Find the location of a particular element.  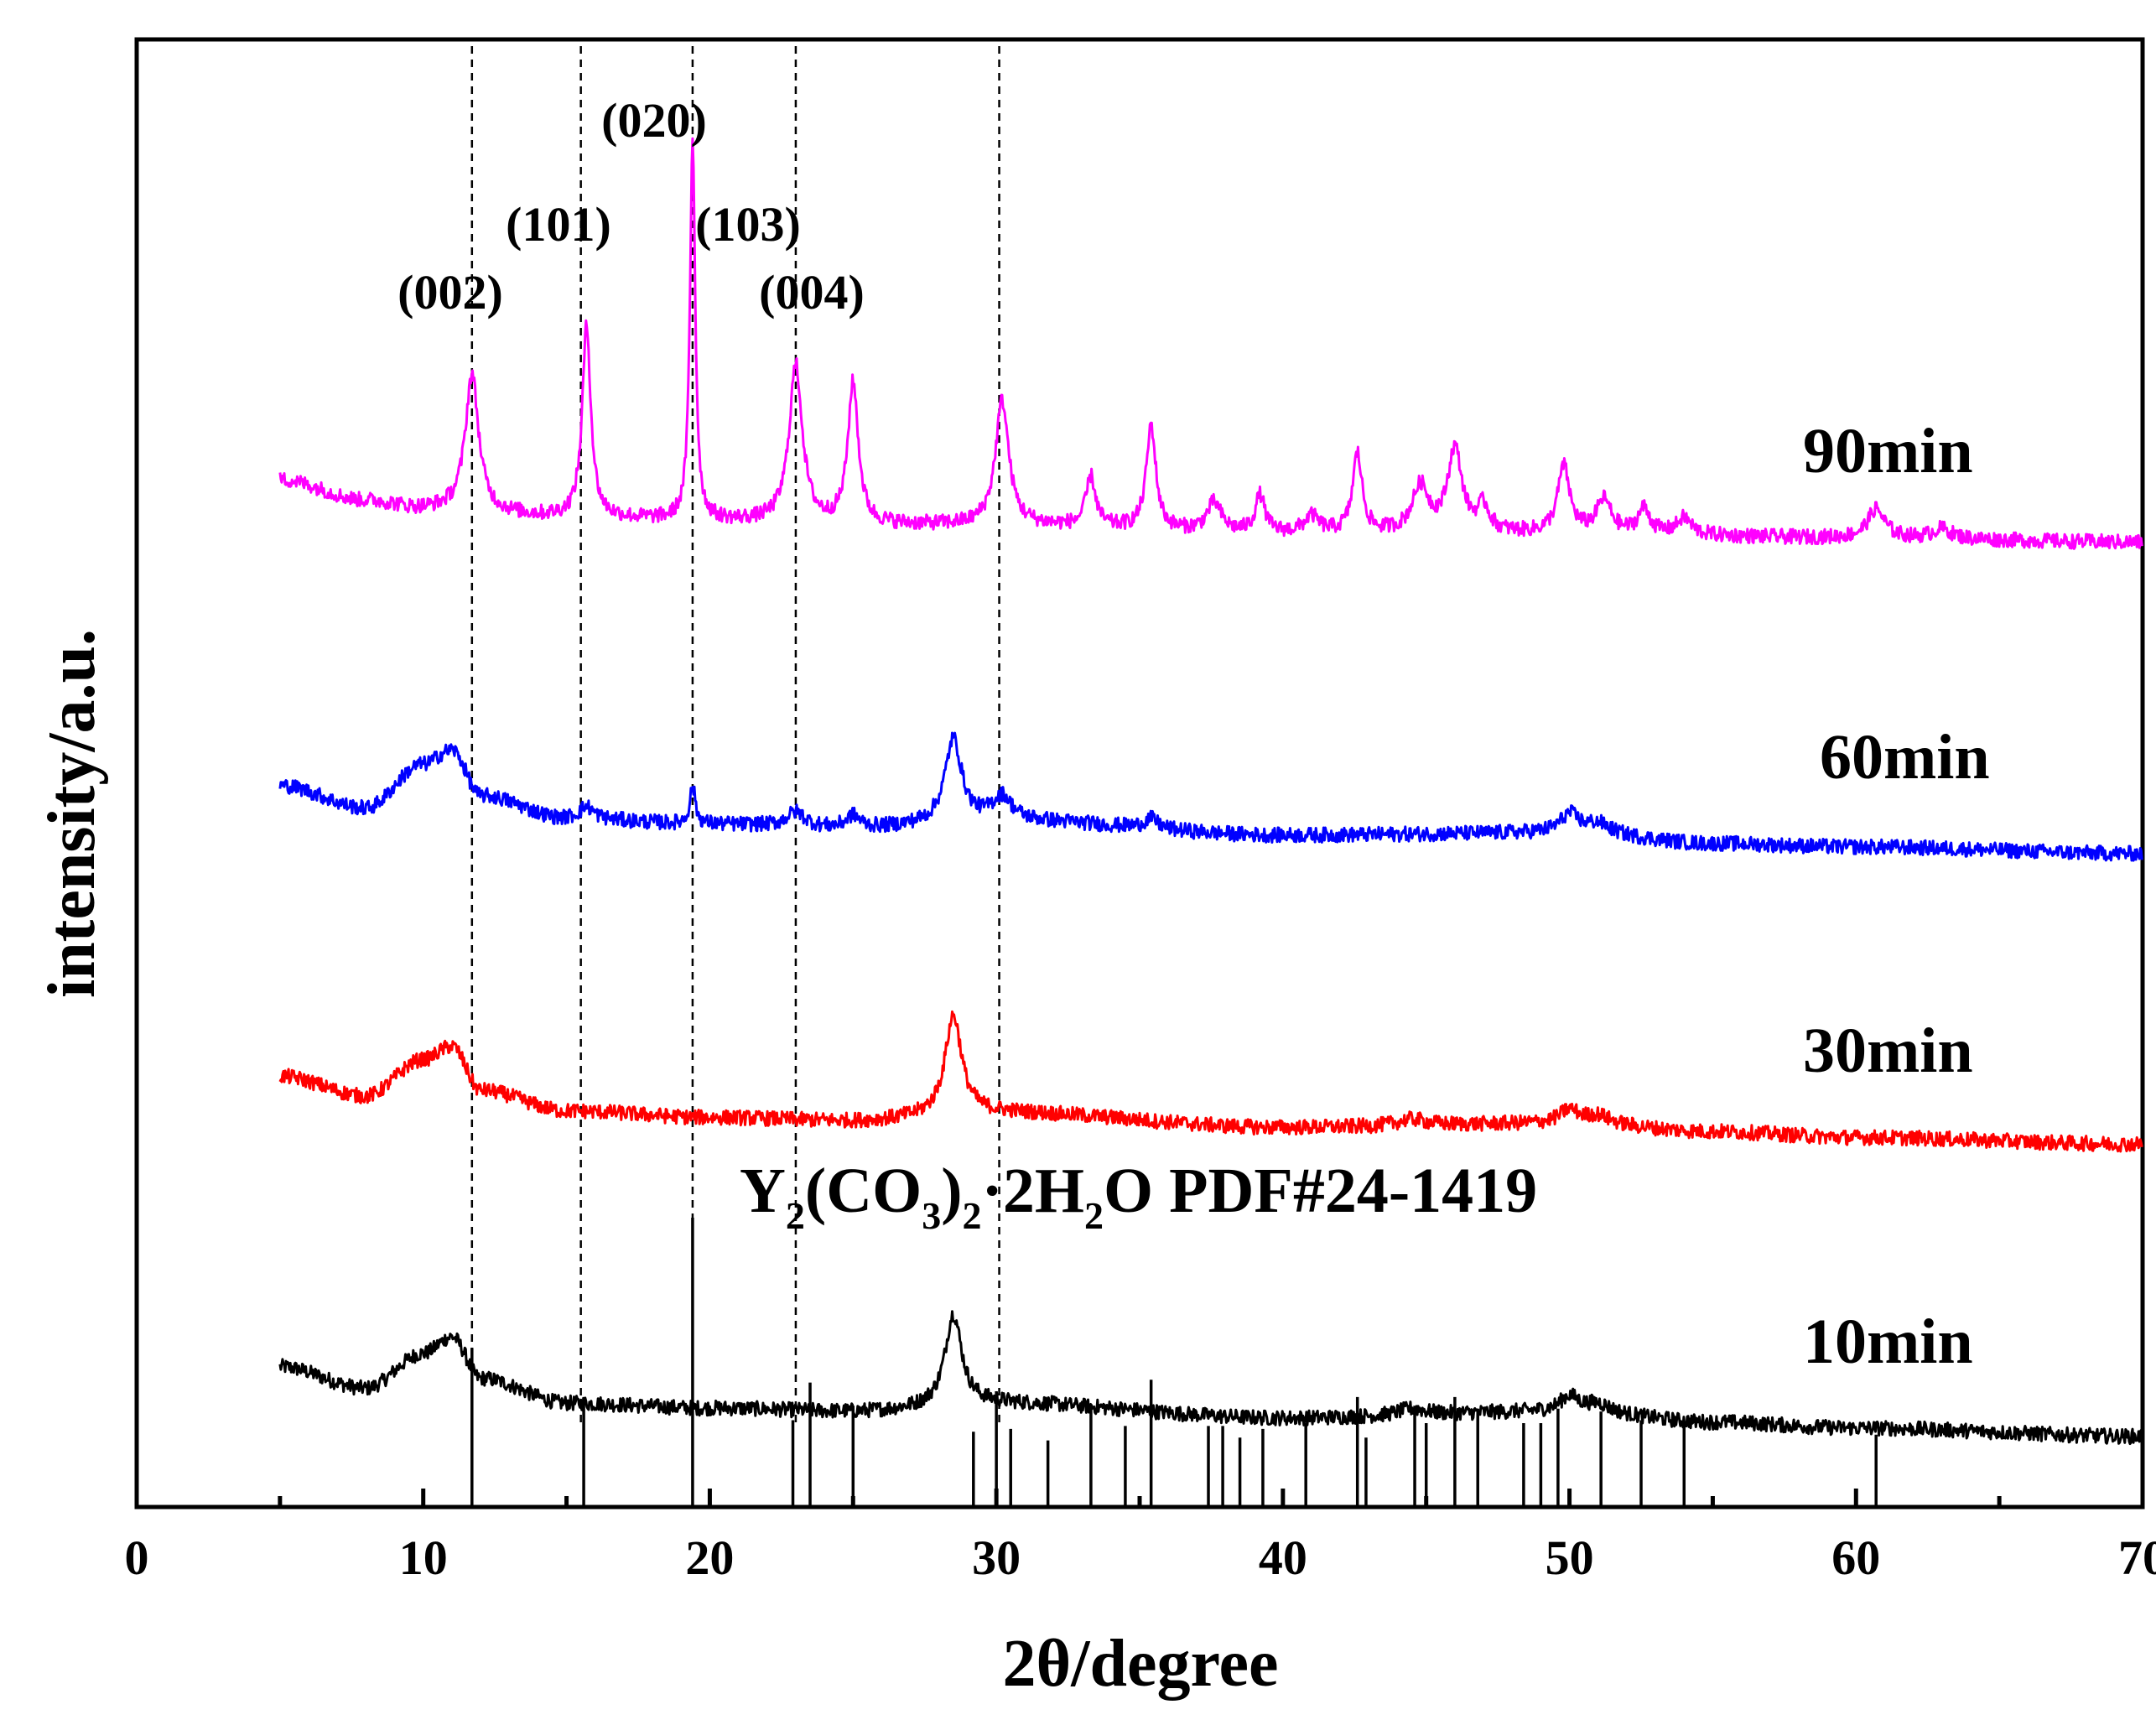

pdf-co: (CO is located at coordinates (864, 1191).